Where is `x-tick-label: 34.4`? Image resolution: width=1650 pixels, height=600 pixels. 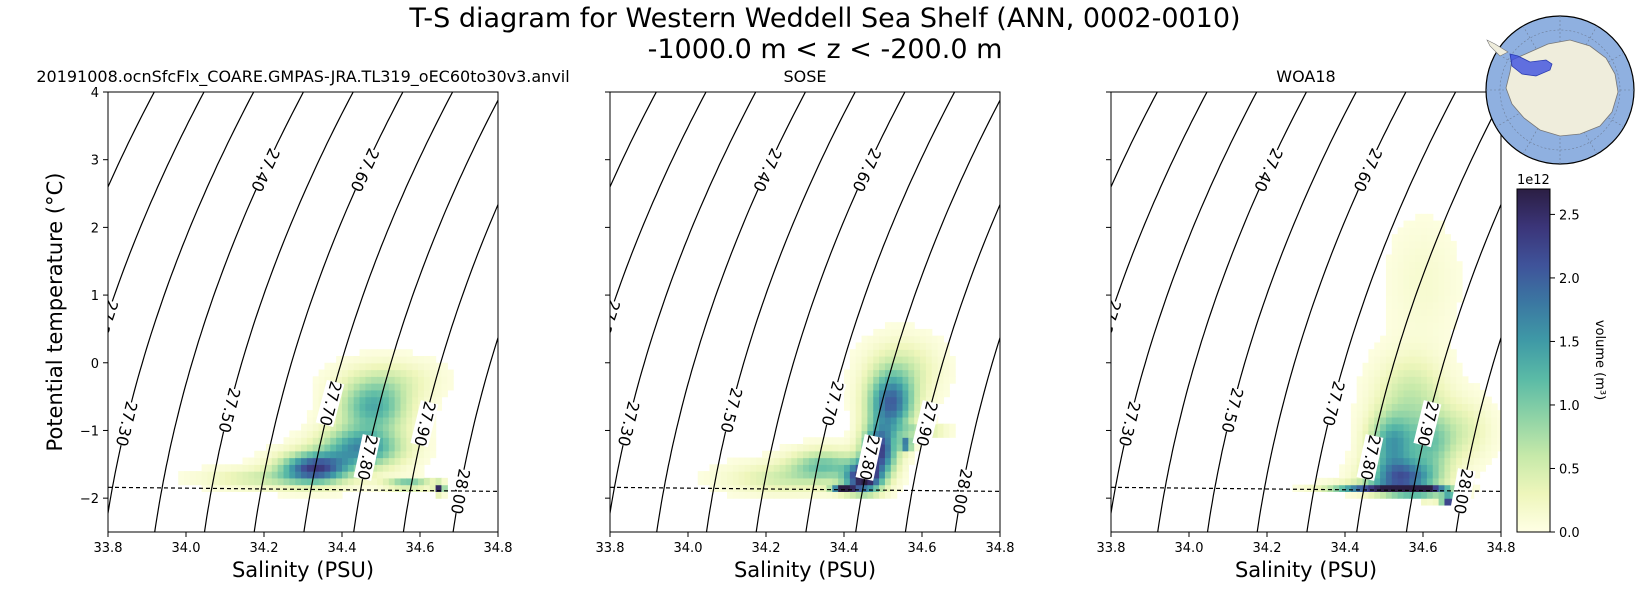 x-tick-label: 34.4 is located at coordinates (342, 548).